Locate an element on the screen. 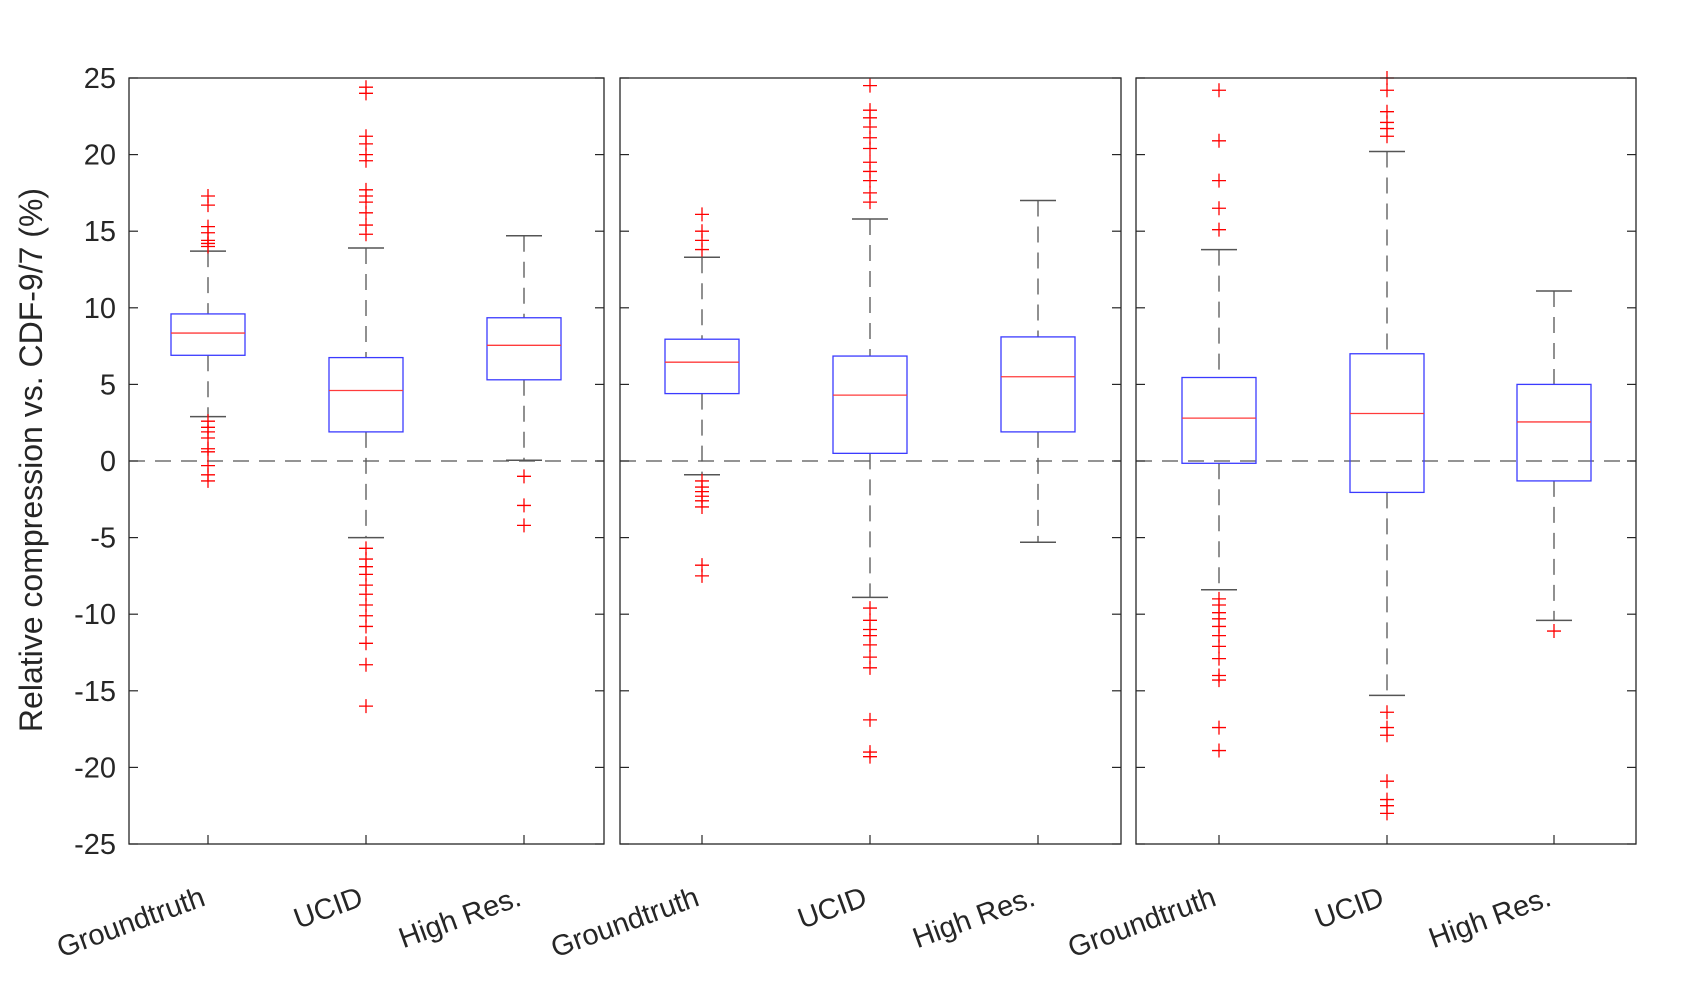 The width and height of the screenshot is (1686, 990). y-tick-label: -10 is located at coordinates (95, 615).